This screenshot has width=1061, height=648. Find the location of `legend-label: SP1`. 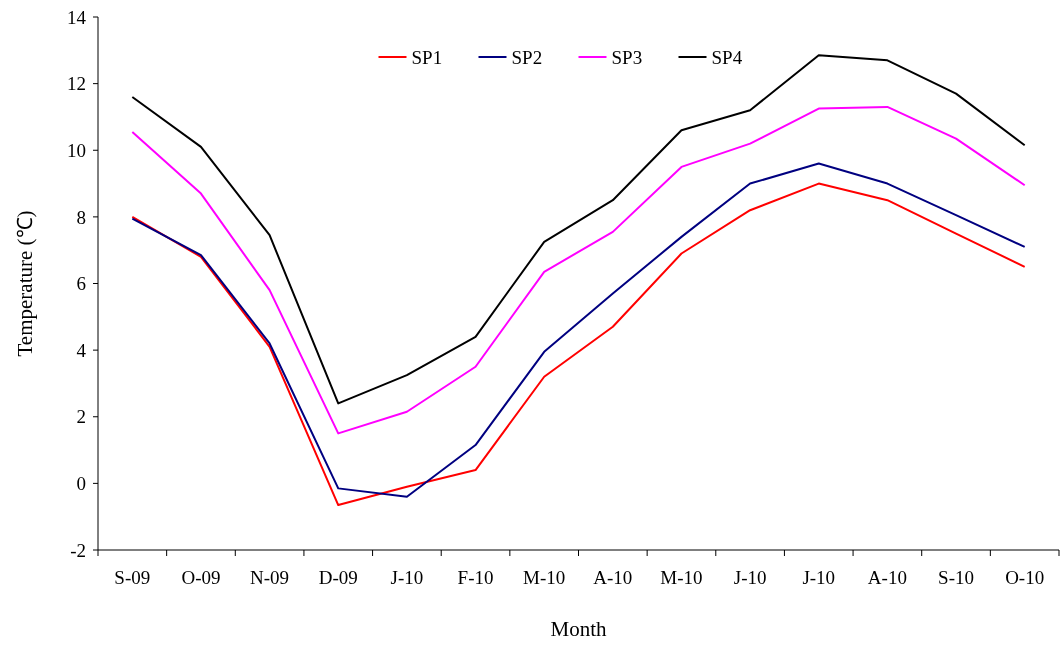

legend-label: SP1 is located at coordinates (427, 57).